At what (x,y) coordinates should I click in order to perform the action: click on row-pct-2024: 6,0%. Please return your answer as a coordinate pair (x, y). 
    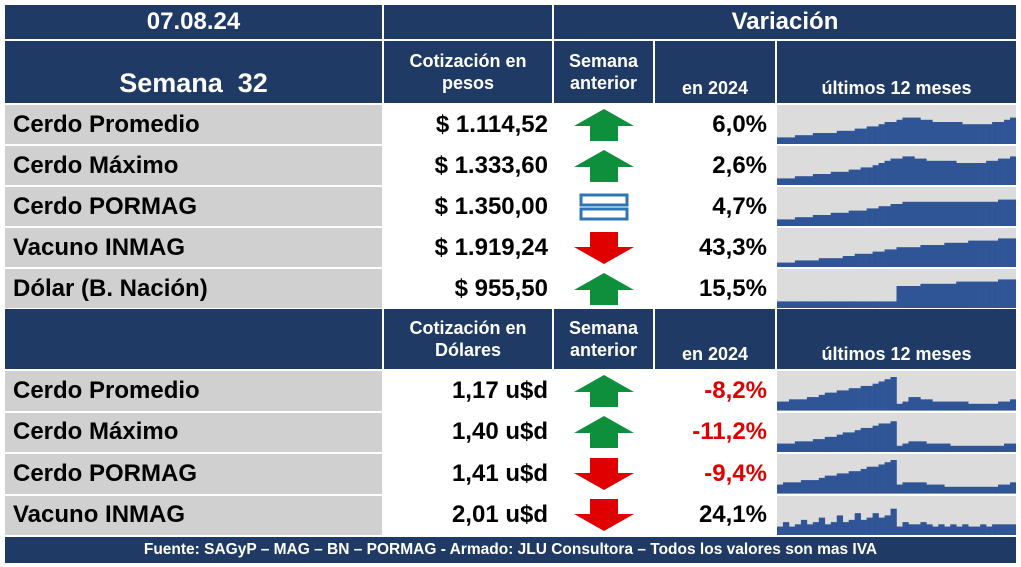
    Looking at the image, I should click on (715, 124).